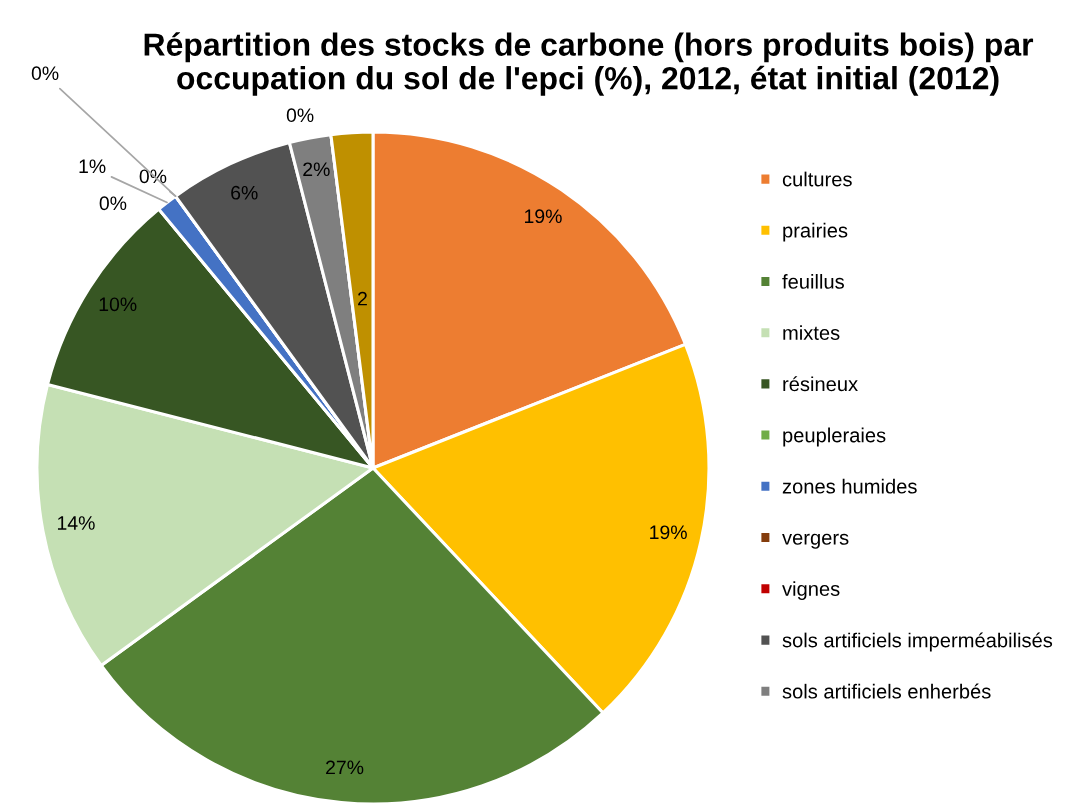  What do you see at coordinates (917, 642) in the screenshot?
I see `legend-label: sols artificiels imperméabilisés` at bounding box center [917, 642].